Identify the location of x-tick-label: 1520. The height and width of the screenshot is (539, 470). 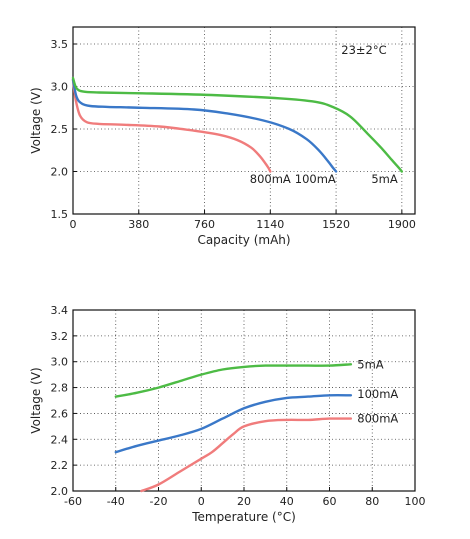
(336, 224).